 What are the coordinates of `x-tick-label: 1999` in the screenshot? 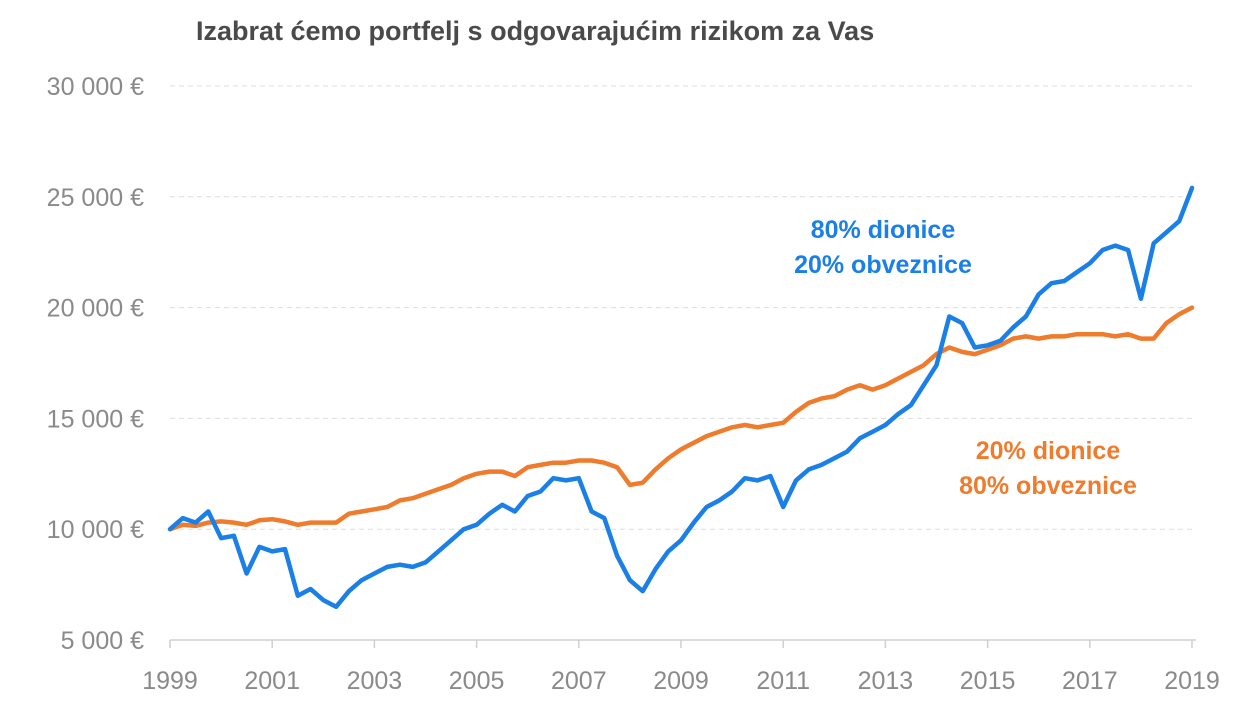 It's located at (170, 681).